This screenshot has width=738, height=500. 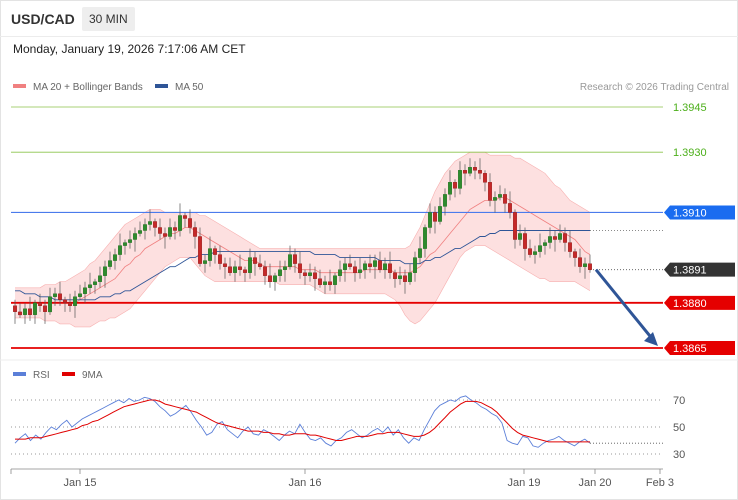 I want to click on x-tick-label-1: Jan 16, so click(x=304, y=483).